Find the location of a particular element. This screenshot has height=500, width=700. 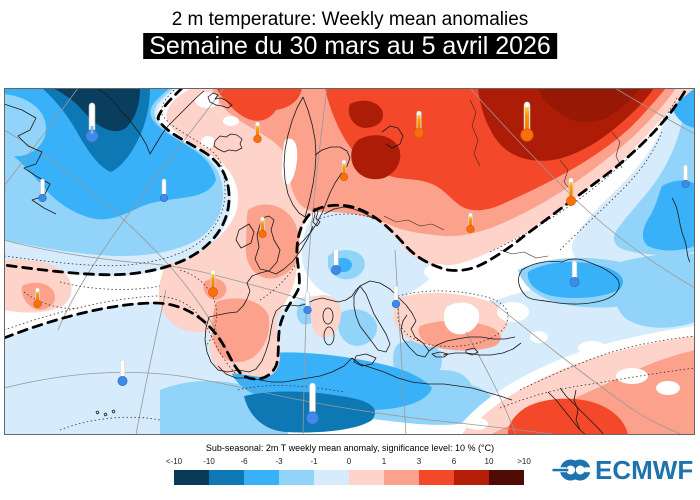

svg-text: ECMWF is located at coordinates (644, 470).